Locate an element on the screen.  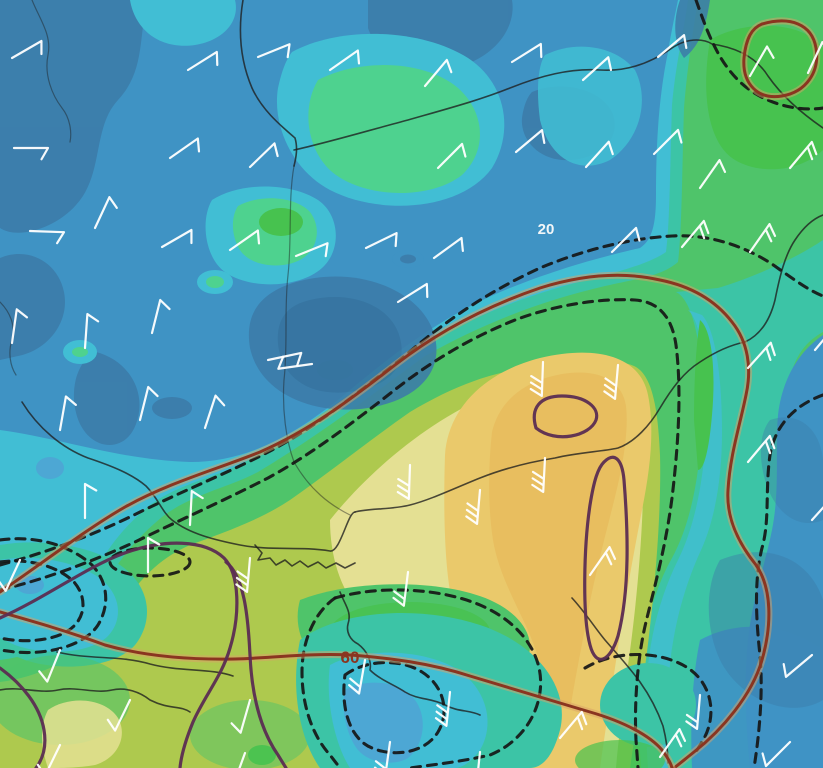
region-blue-spot is located at coordinates (50, 468).